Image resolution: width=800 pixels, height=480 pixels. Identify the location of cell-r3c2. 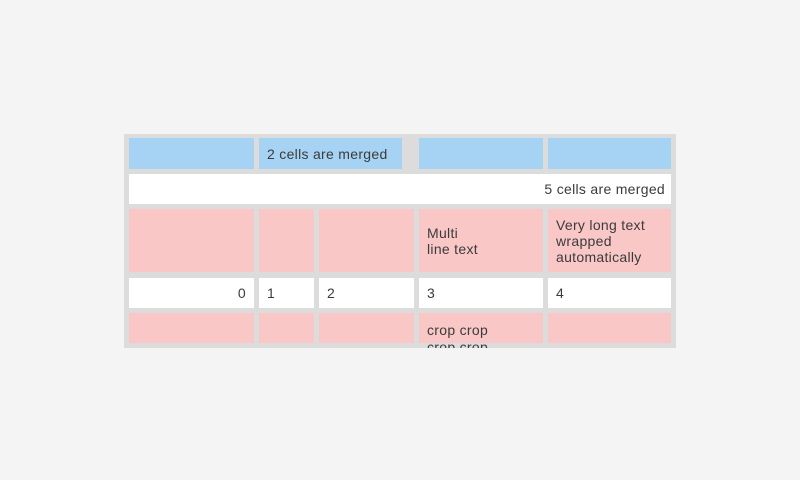
(286, 240).